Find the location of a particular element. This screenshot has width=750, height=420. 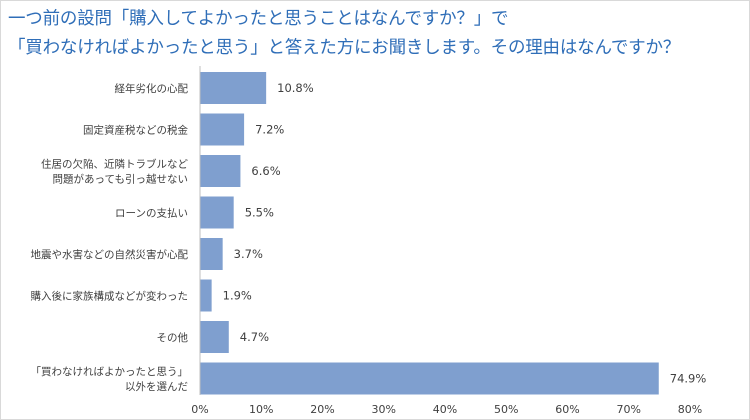

category-label-2-line-0: 住居の欠陥、近隣トラブルなど is located at coordinates (114, 164).